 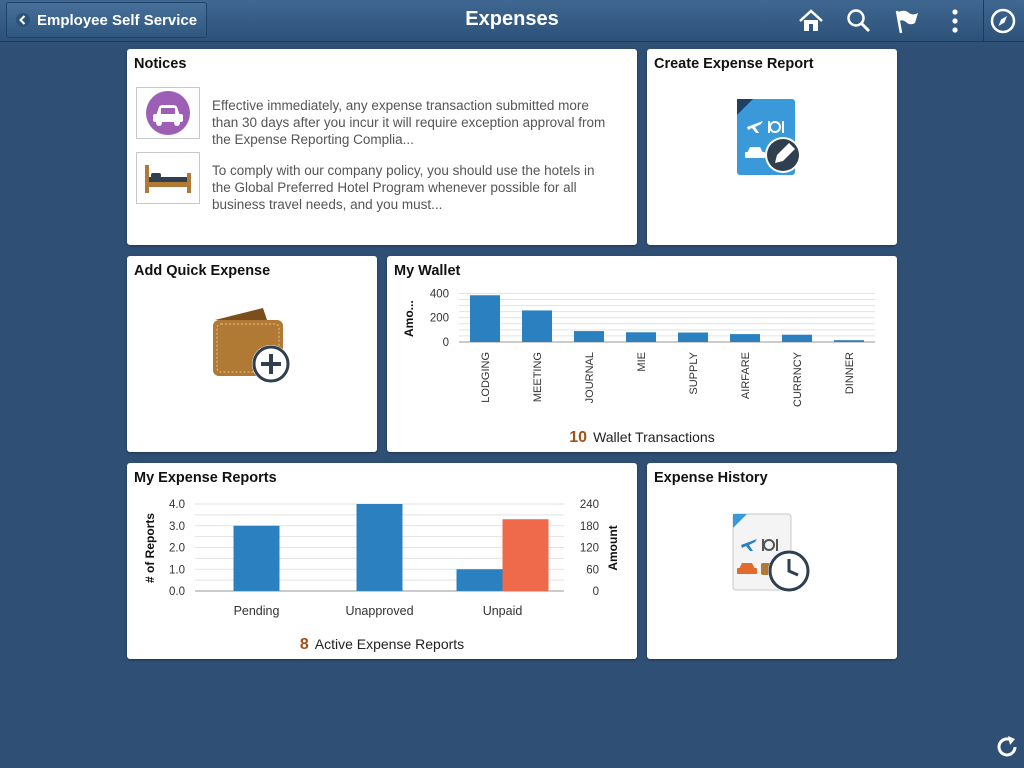 What do you see at coordinates (589, 549) in the screenshot?
I see `y2-tick-label: 120` at bounding box center [589, 549].